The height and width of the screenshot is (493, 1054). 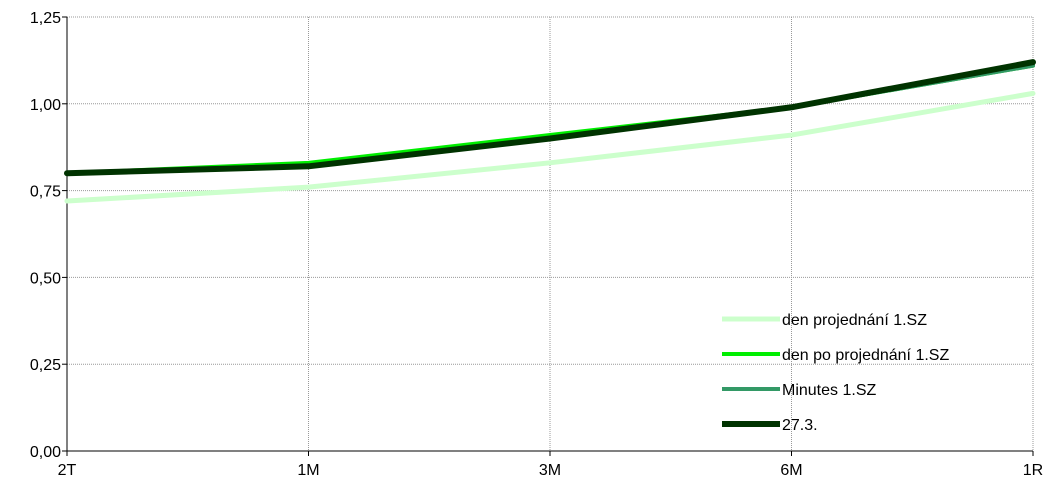 What do you see at coordinates (45, 105) in the screenshot?
I see `y-tick-label: 1,00` at bounding box center [45, 105].